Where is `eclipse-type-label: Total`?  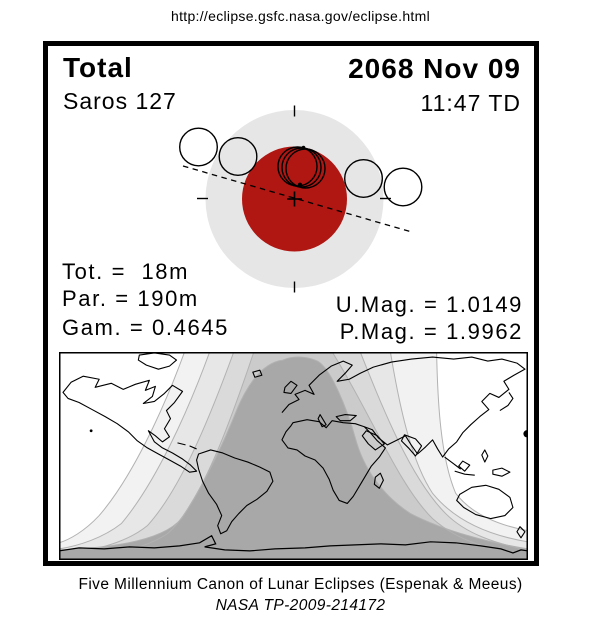
eclipse-type-label: Total is located at coordinates (98, 67).